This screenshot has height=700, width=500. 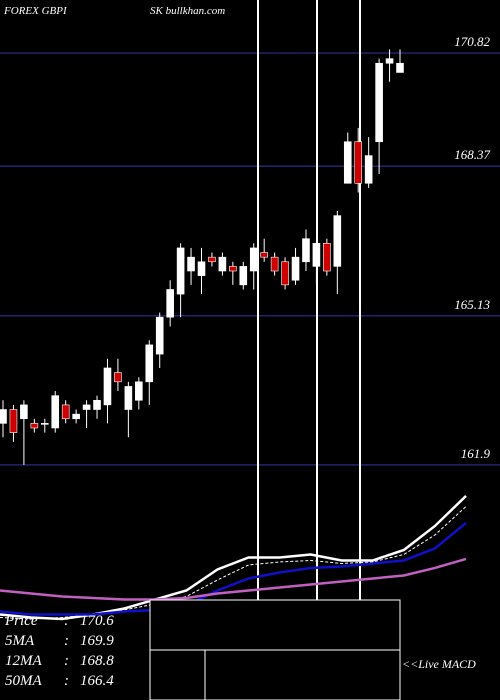 What do you see at coordinates (97, 661) in the screenshot?
I see `legend-value: 168.8` at bounding box center [97, 661].